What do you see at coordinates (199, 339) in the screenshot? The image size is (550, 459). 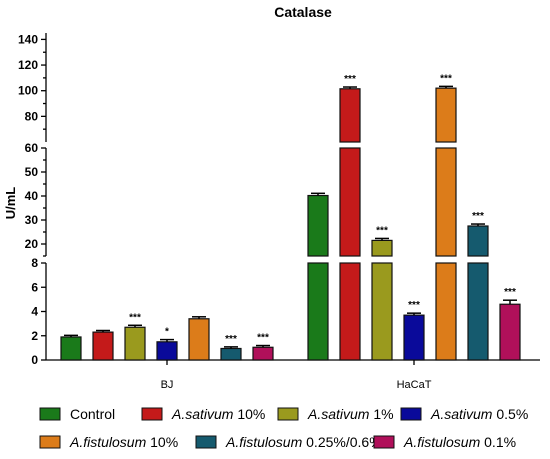 I see `bar-a-fistulosum-10--bj` at bounding box center [199, 339].